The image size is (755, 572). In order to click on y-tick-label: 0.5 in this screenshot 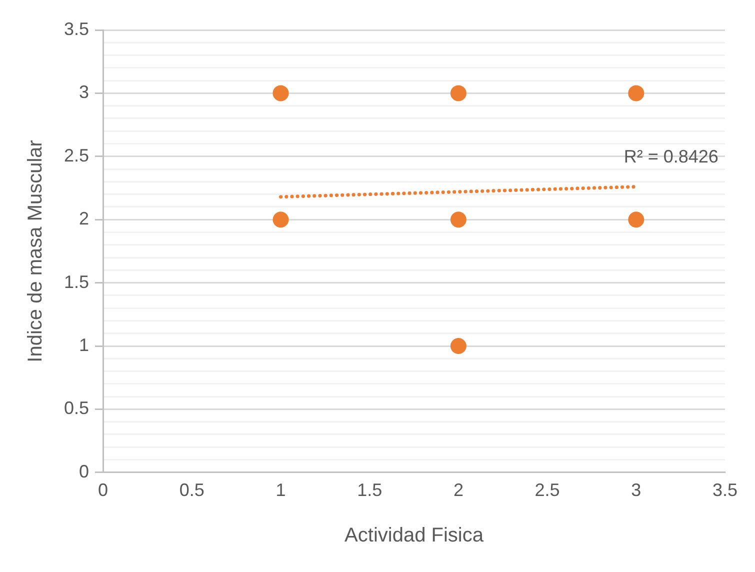, I will do `click(77, 408)`.